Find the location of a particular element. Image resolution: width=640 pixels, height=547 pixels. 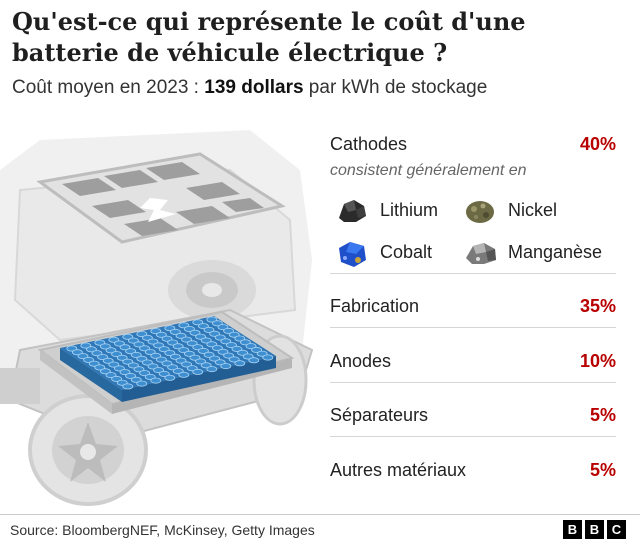

mineral-label-nickel: Nickel is located at coordinates (533, 210).